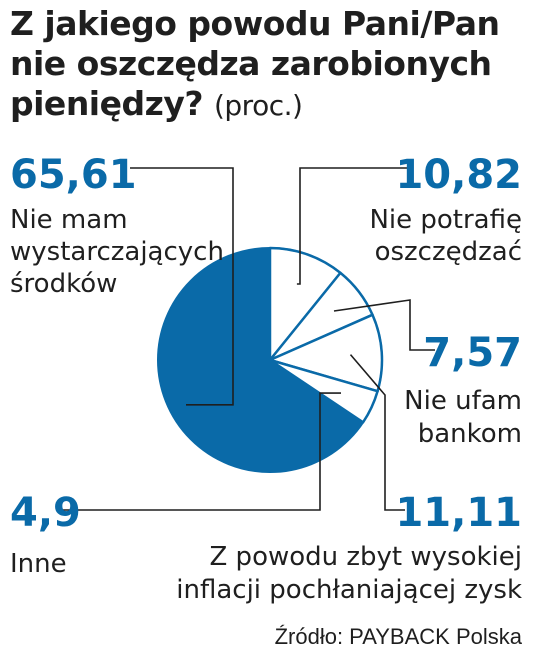  Describe the element at coordinates (398, 636) in the screenshot. I see `source-note: Źródło: PAYBACK Polska` at that location.